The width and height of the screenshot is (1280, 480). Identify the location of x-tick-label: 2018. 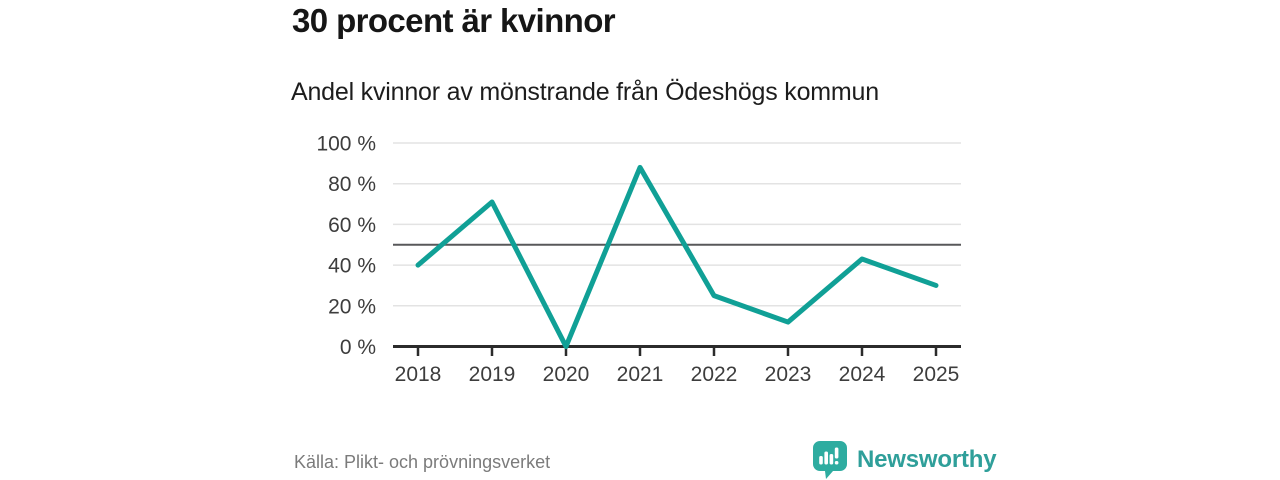
(418, 374).